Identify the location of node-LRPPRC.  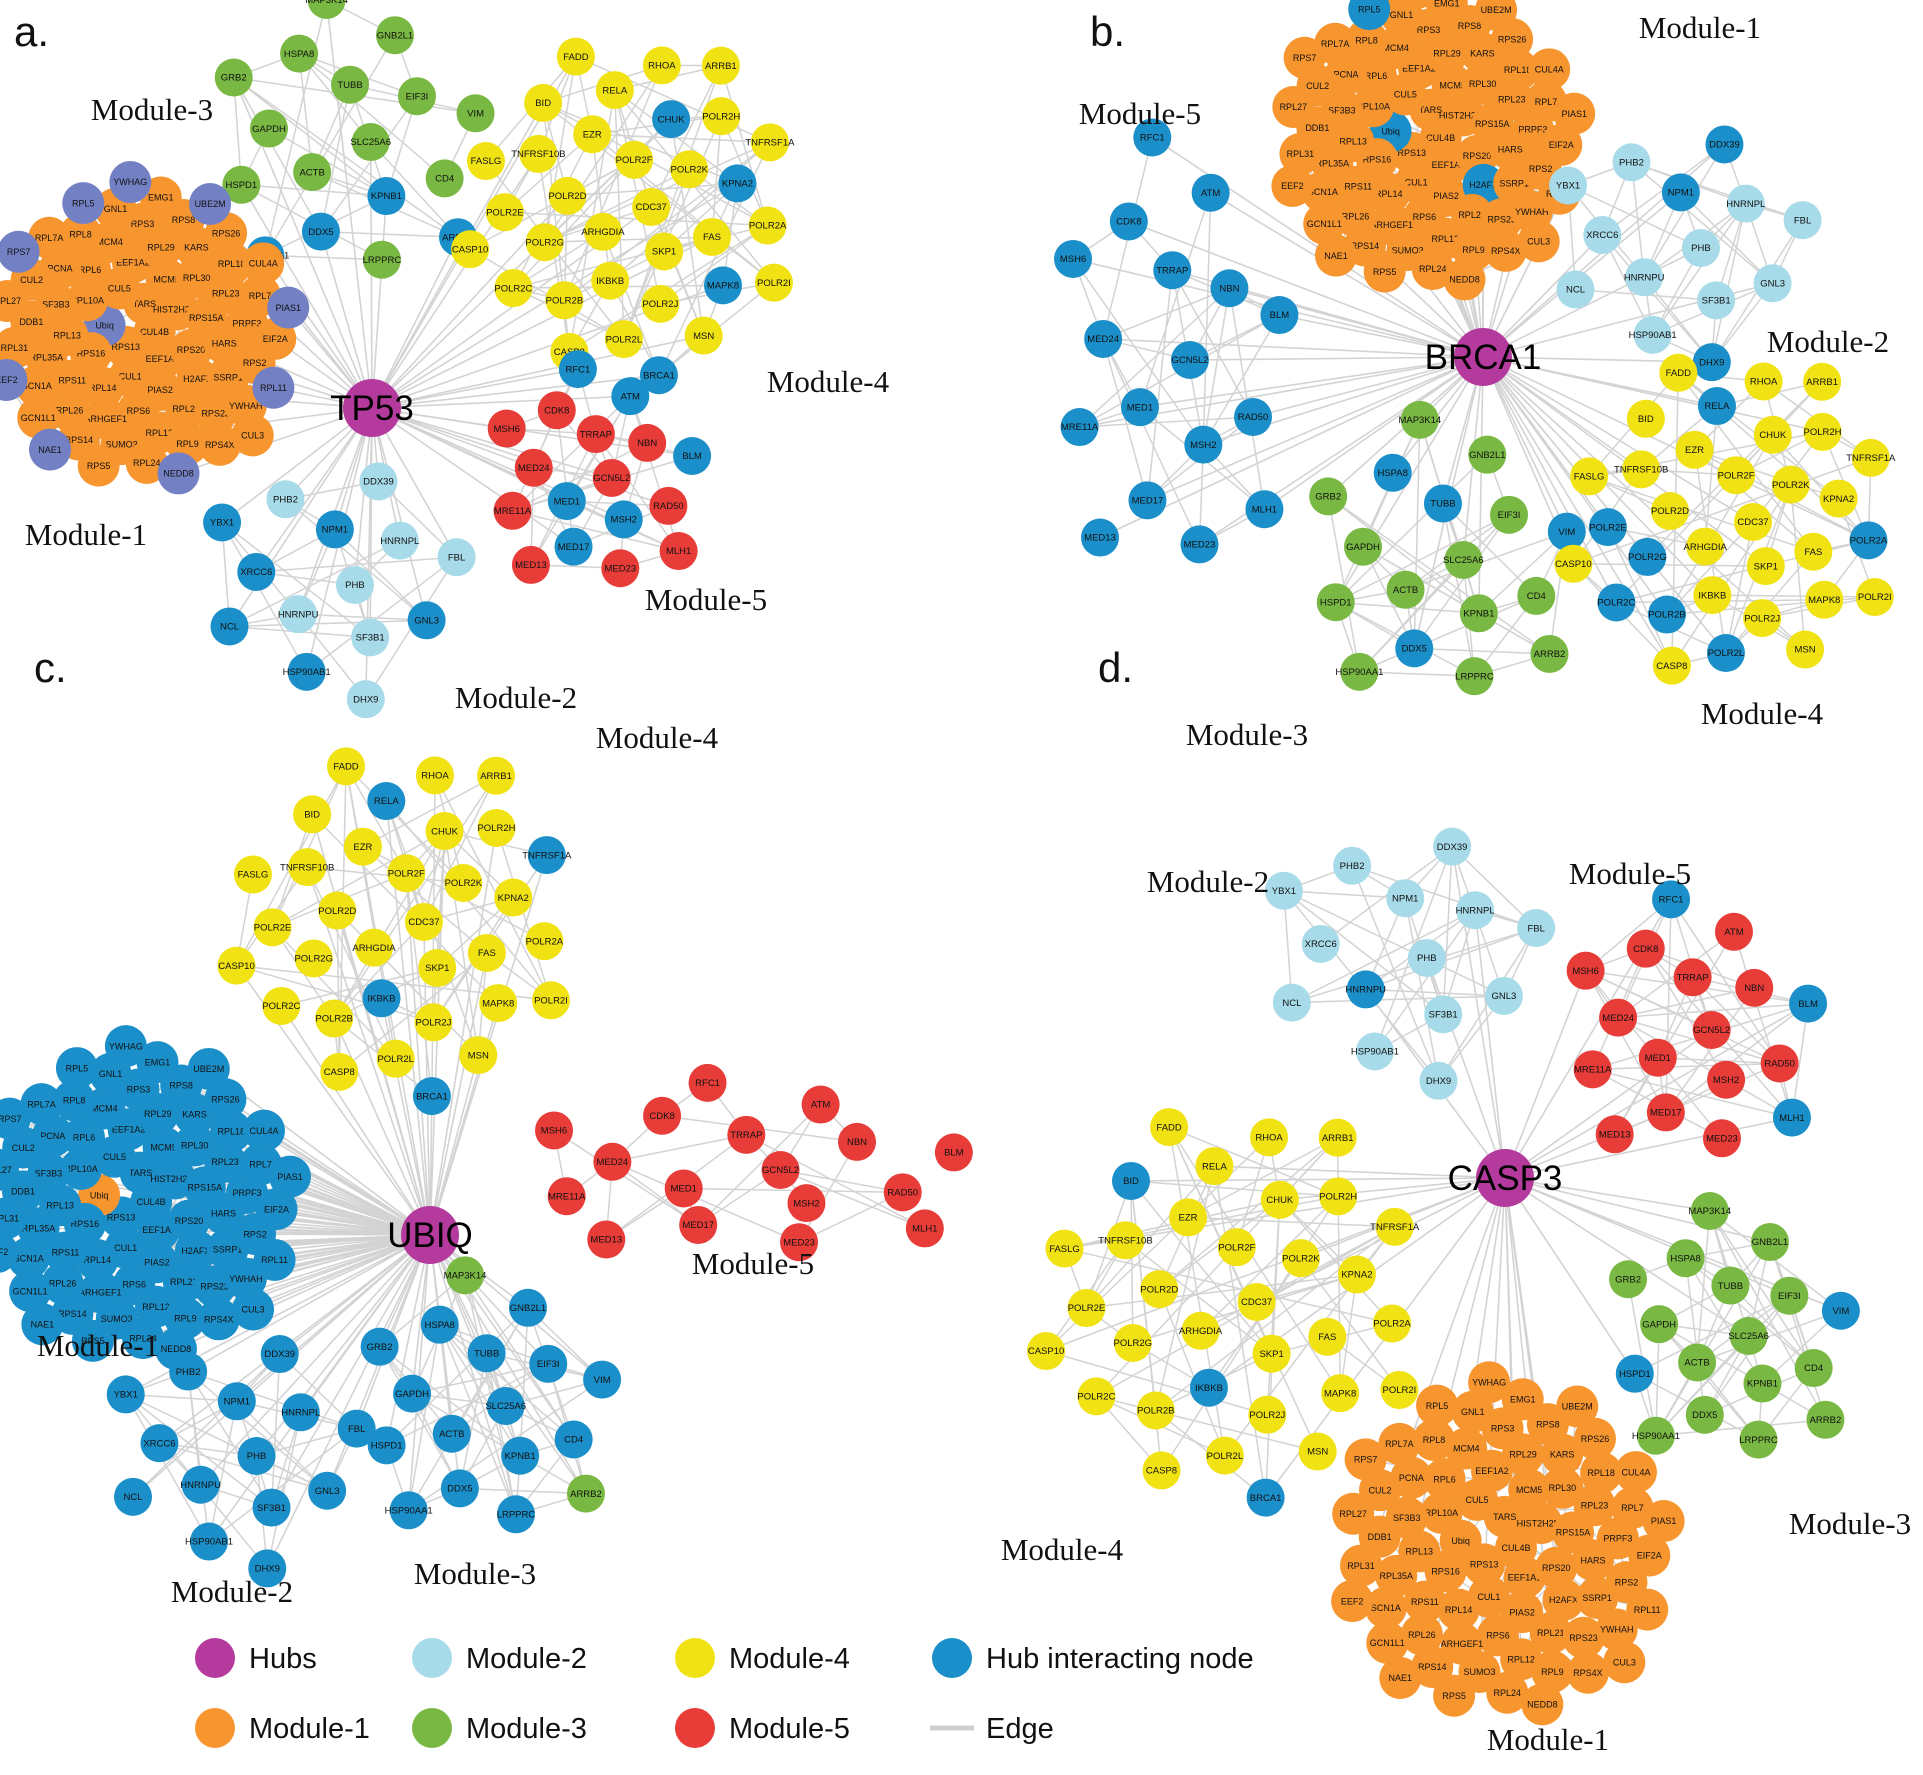
(1758, 1439).